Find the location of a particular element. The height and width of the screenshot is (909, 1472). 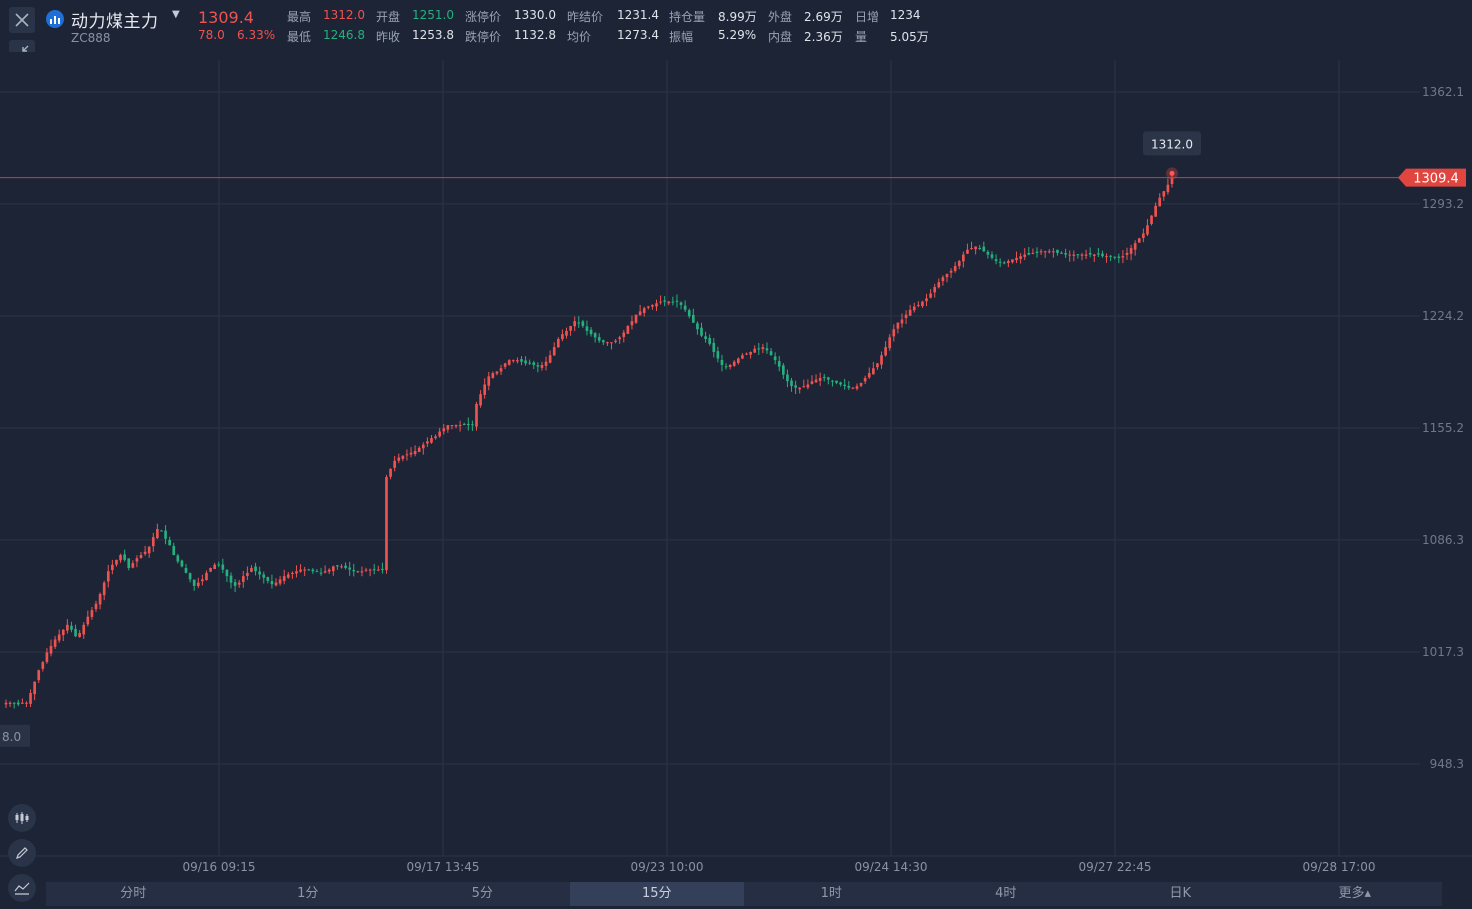

dropdown-caret-icon: ▼ is located at coordinates (176, 14).